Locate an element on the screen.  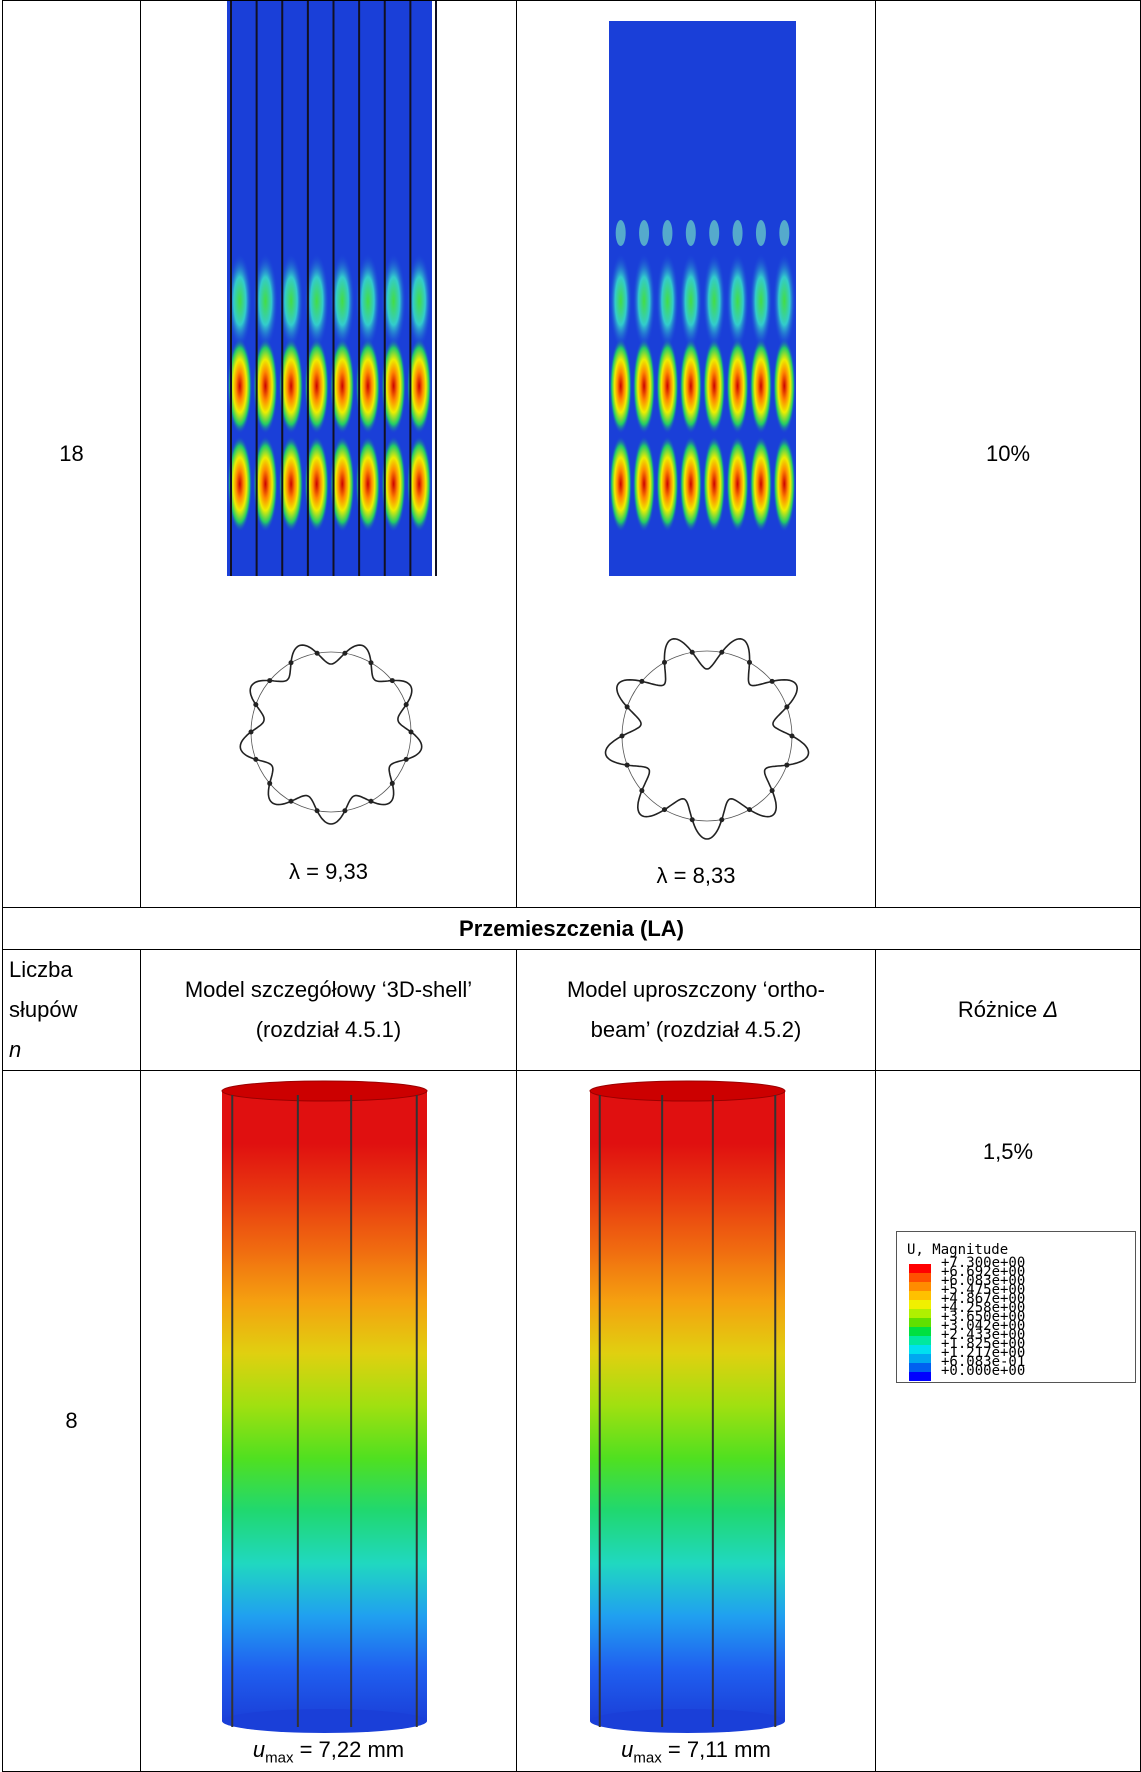
reference-circle is located at coordinates (331, 732).